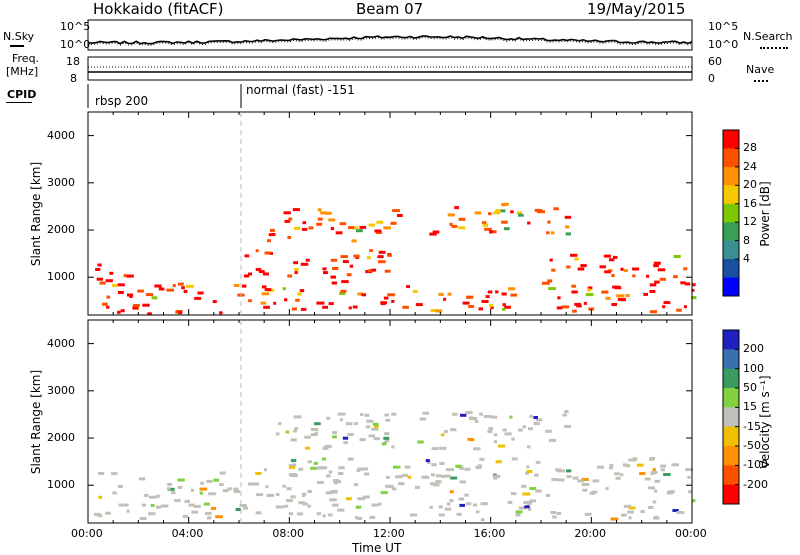 The height and width of the screenshot is (555, 800). What do you see at coordinates (746, 240) in the screenshot?
I see `power-colorbar-label-5: 8` at bounding box center [746, 240].